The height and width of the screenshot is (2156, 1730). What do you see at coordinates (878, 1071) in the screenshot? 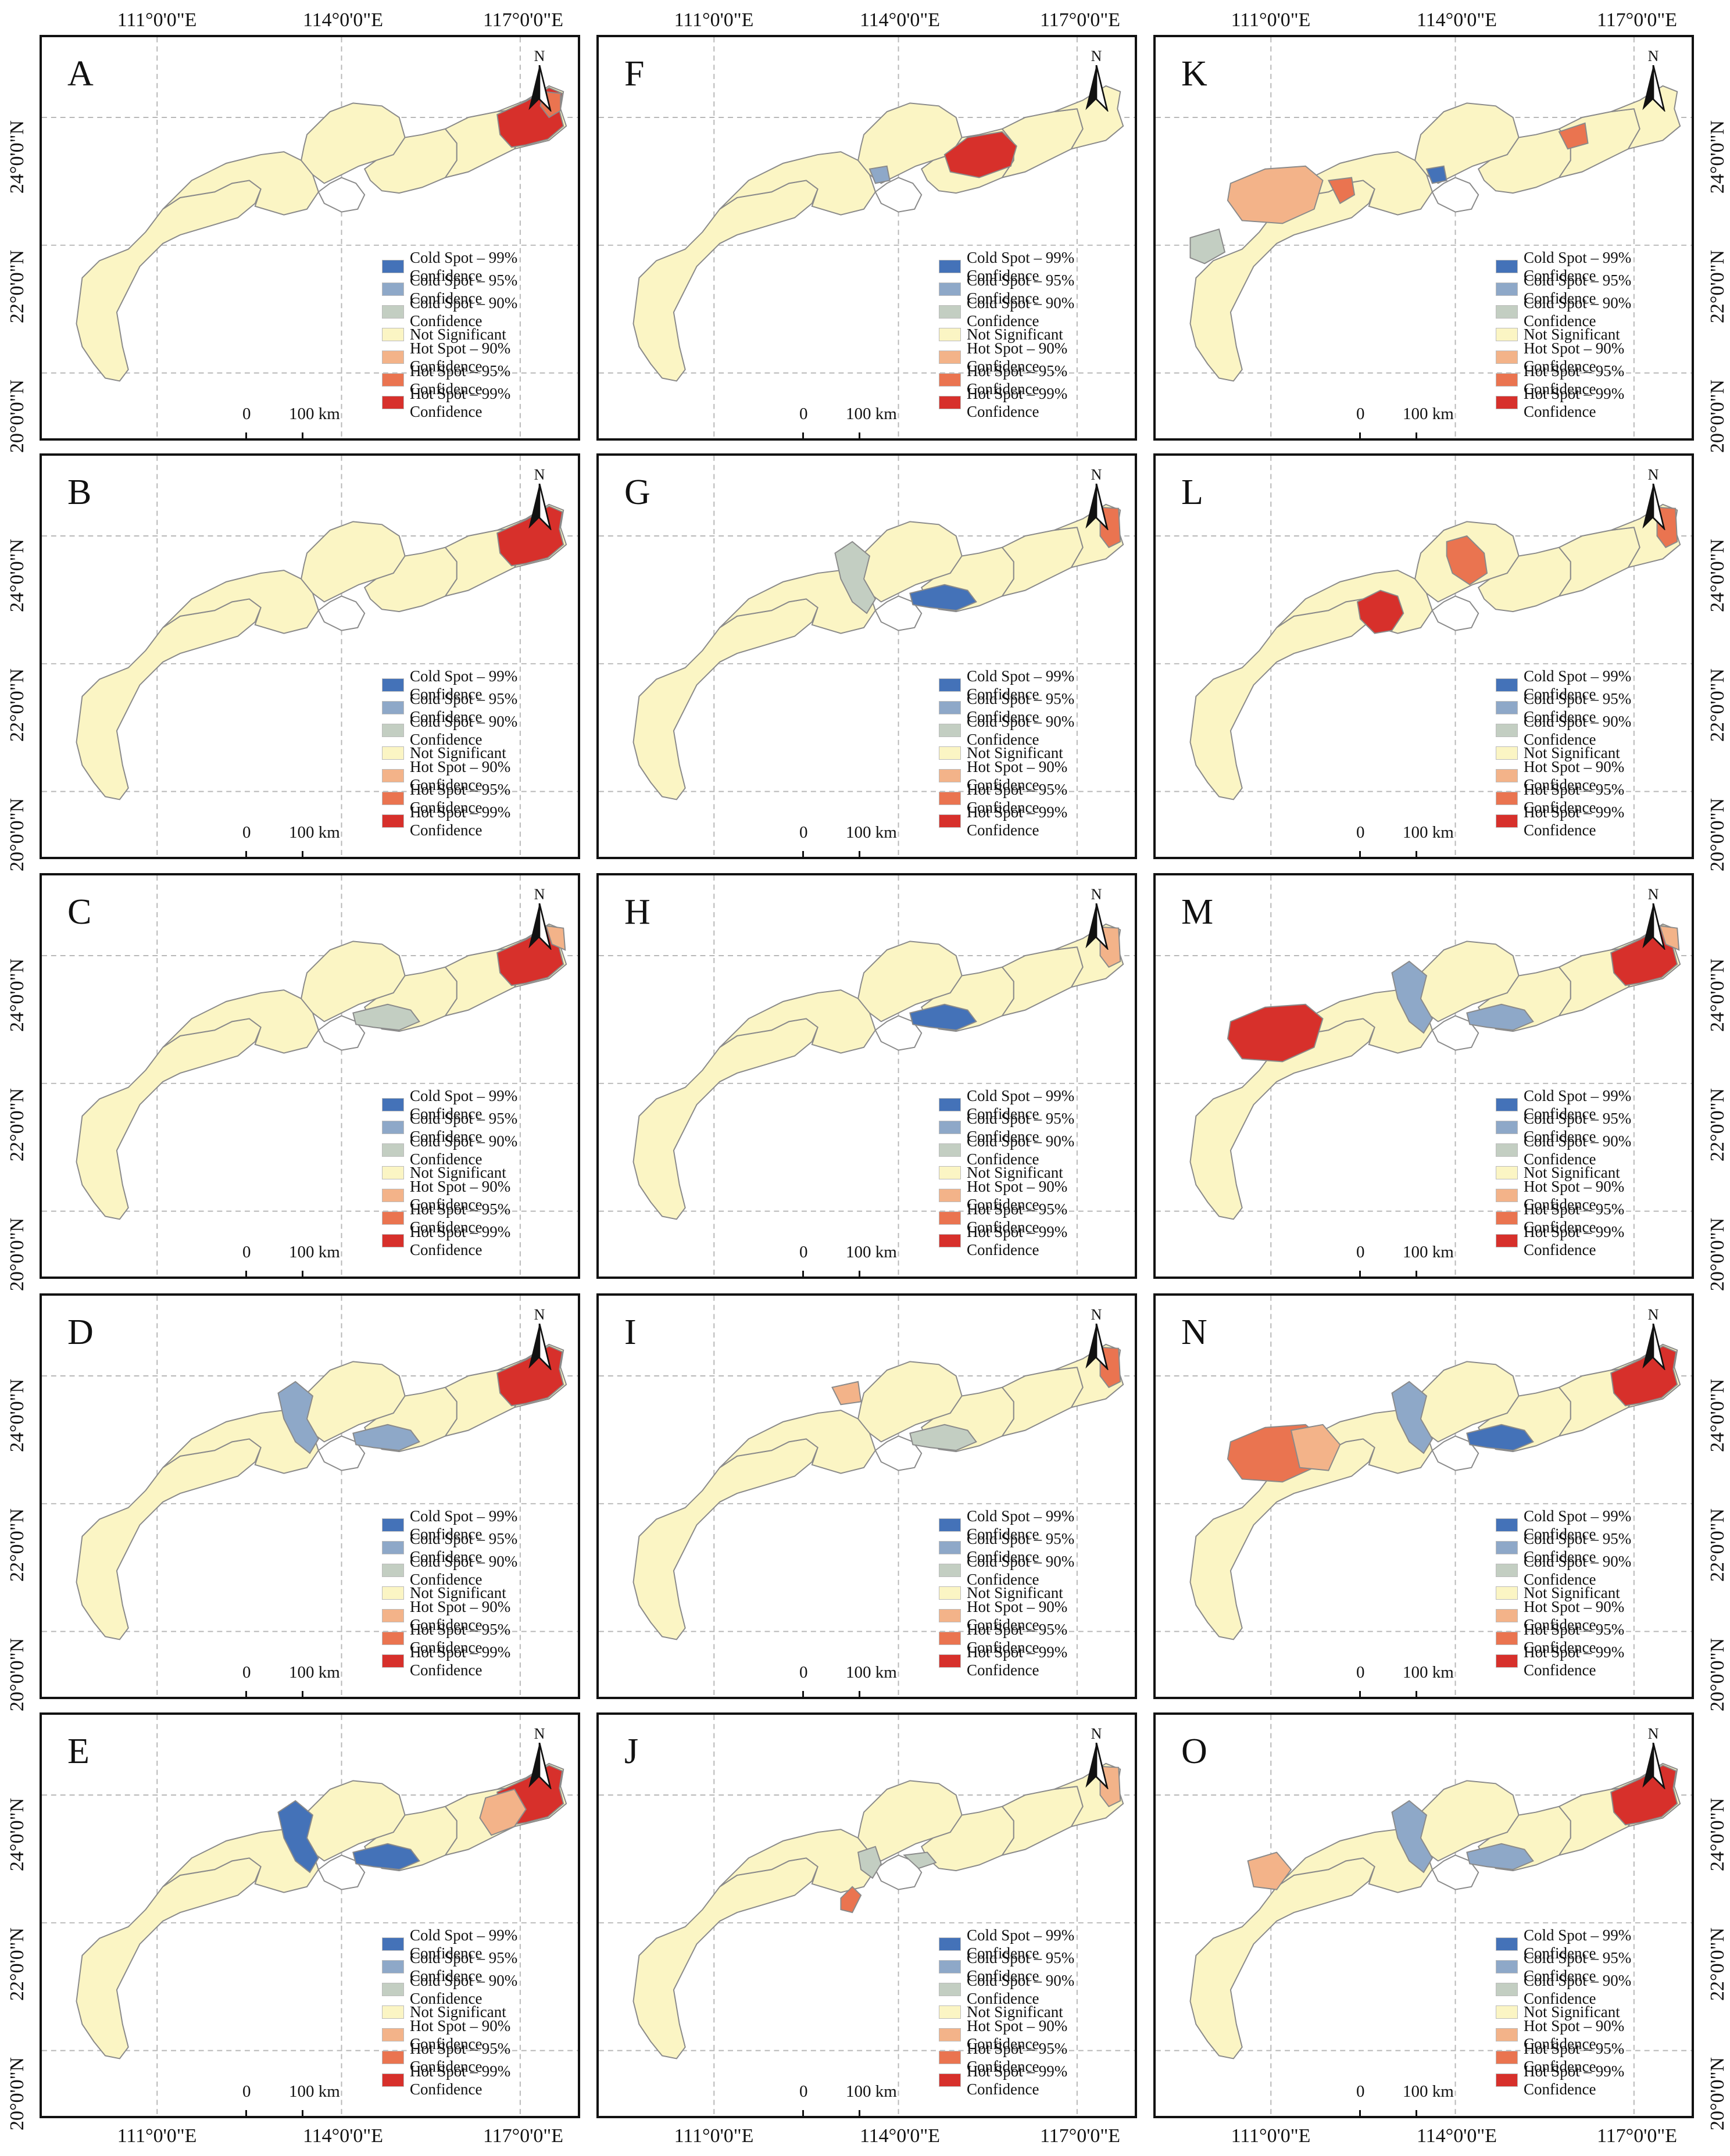
I see `guangdong-coastal-land` at bounding box center [878, 1071].